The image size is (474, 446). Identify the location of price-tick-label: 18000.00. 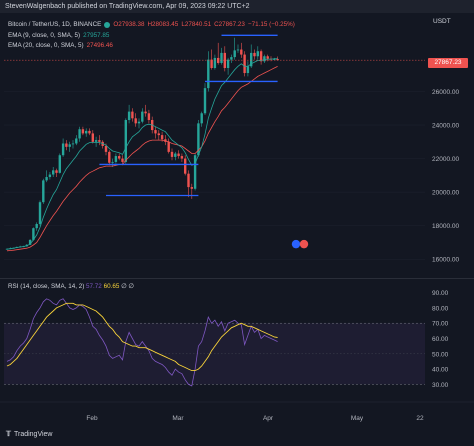
(445, 226).